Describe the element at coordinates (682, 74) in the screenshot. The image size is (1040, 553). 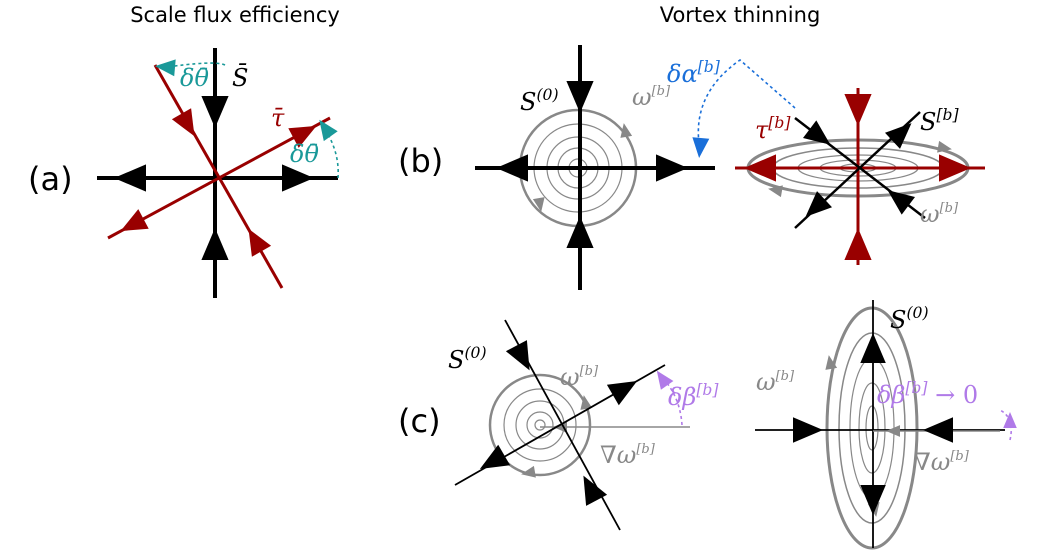
I see `label-base: δα` at that location.